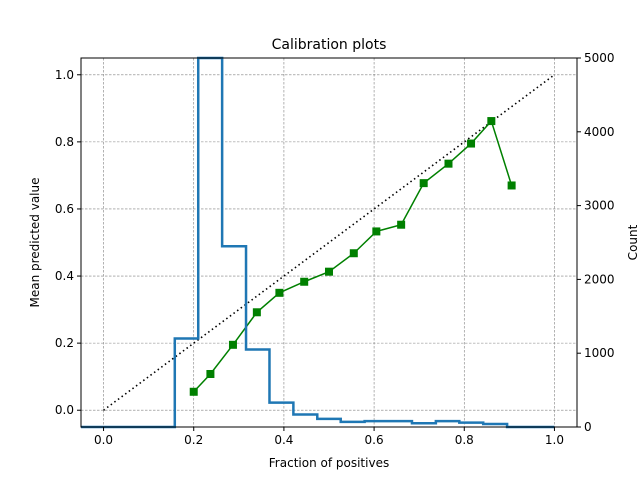 The width and height of the screenshot is (640, 480). What do you see at coordinates (599, 279) in the screenshot?
I see `y2-tick-label: 2000` at bounding box center [599, 279].